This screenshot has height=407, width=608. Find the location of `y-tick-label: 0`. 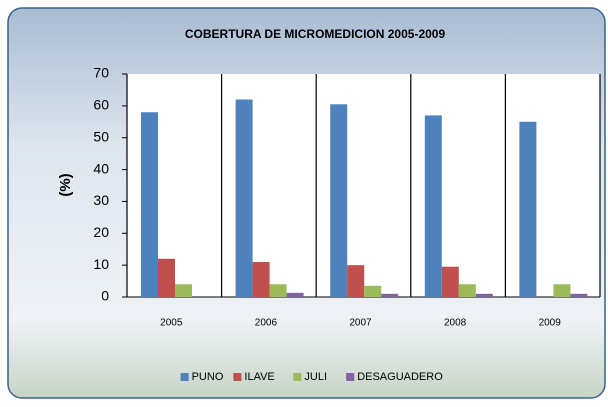

y-tick-label: 0 is located at coordinates (105, 296).